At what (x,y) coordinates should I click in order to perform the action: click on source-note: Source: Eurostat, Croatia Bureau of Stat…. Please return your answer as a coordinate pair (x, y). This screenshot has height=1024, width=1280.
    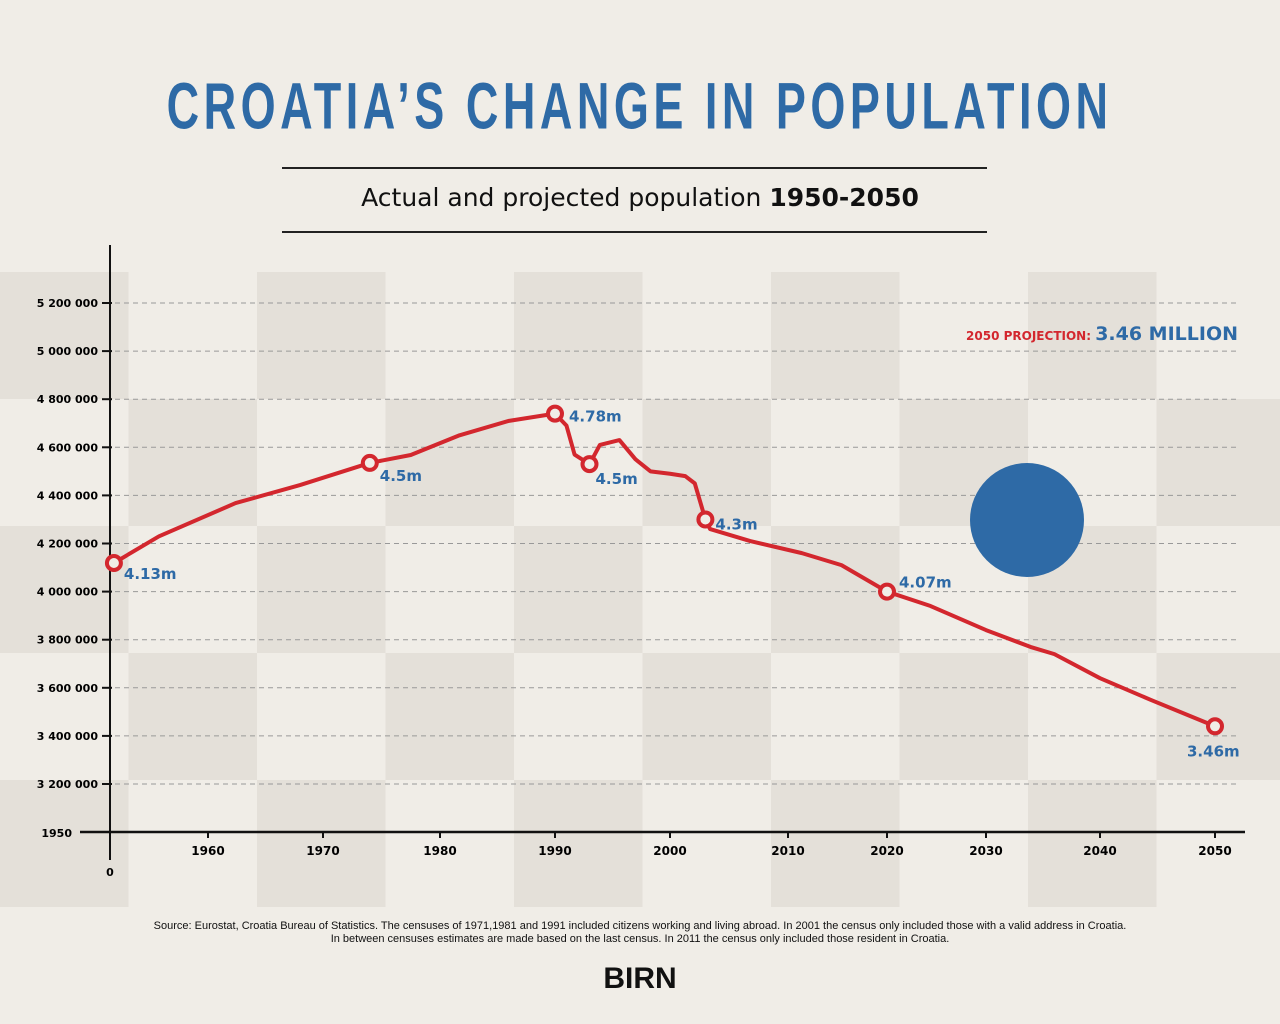
    Looking at the image, I should click on (640, 933).